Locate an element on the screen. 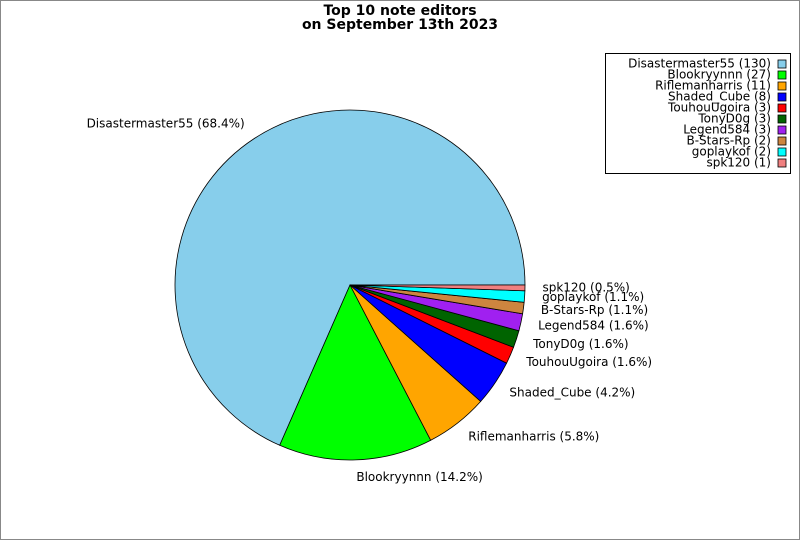 This screenshot has height=540, width=800. slice-label: Riflemanharris (5.8%) is located at coordinates (533, 436).